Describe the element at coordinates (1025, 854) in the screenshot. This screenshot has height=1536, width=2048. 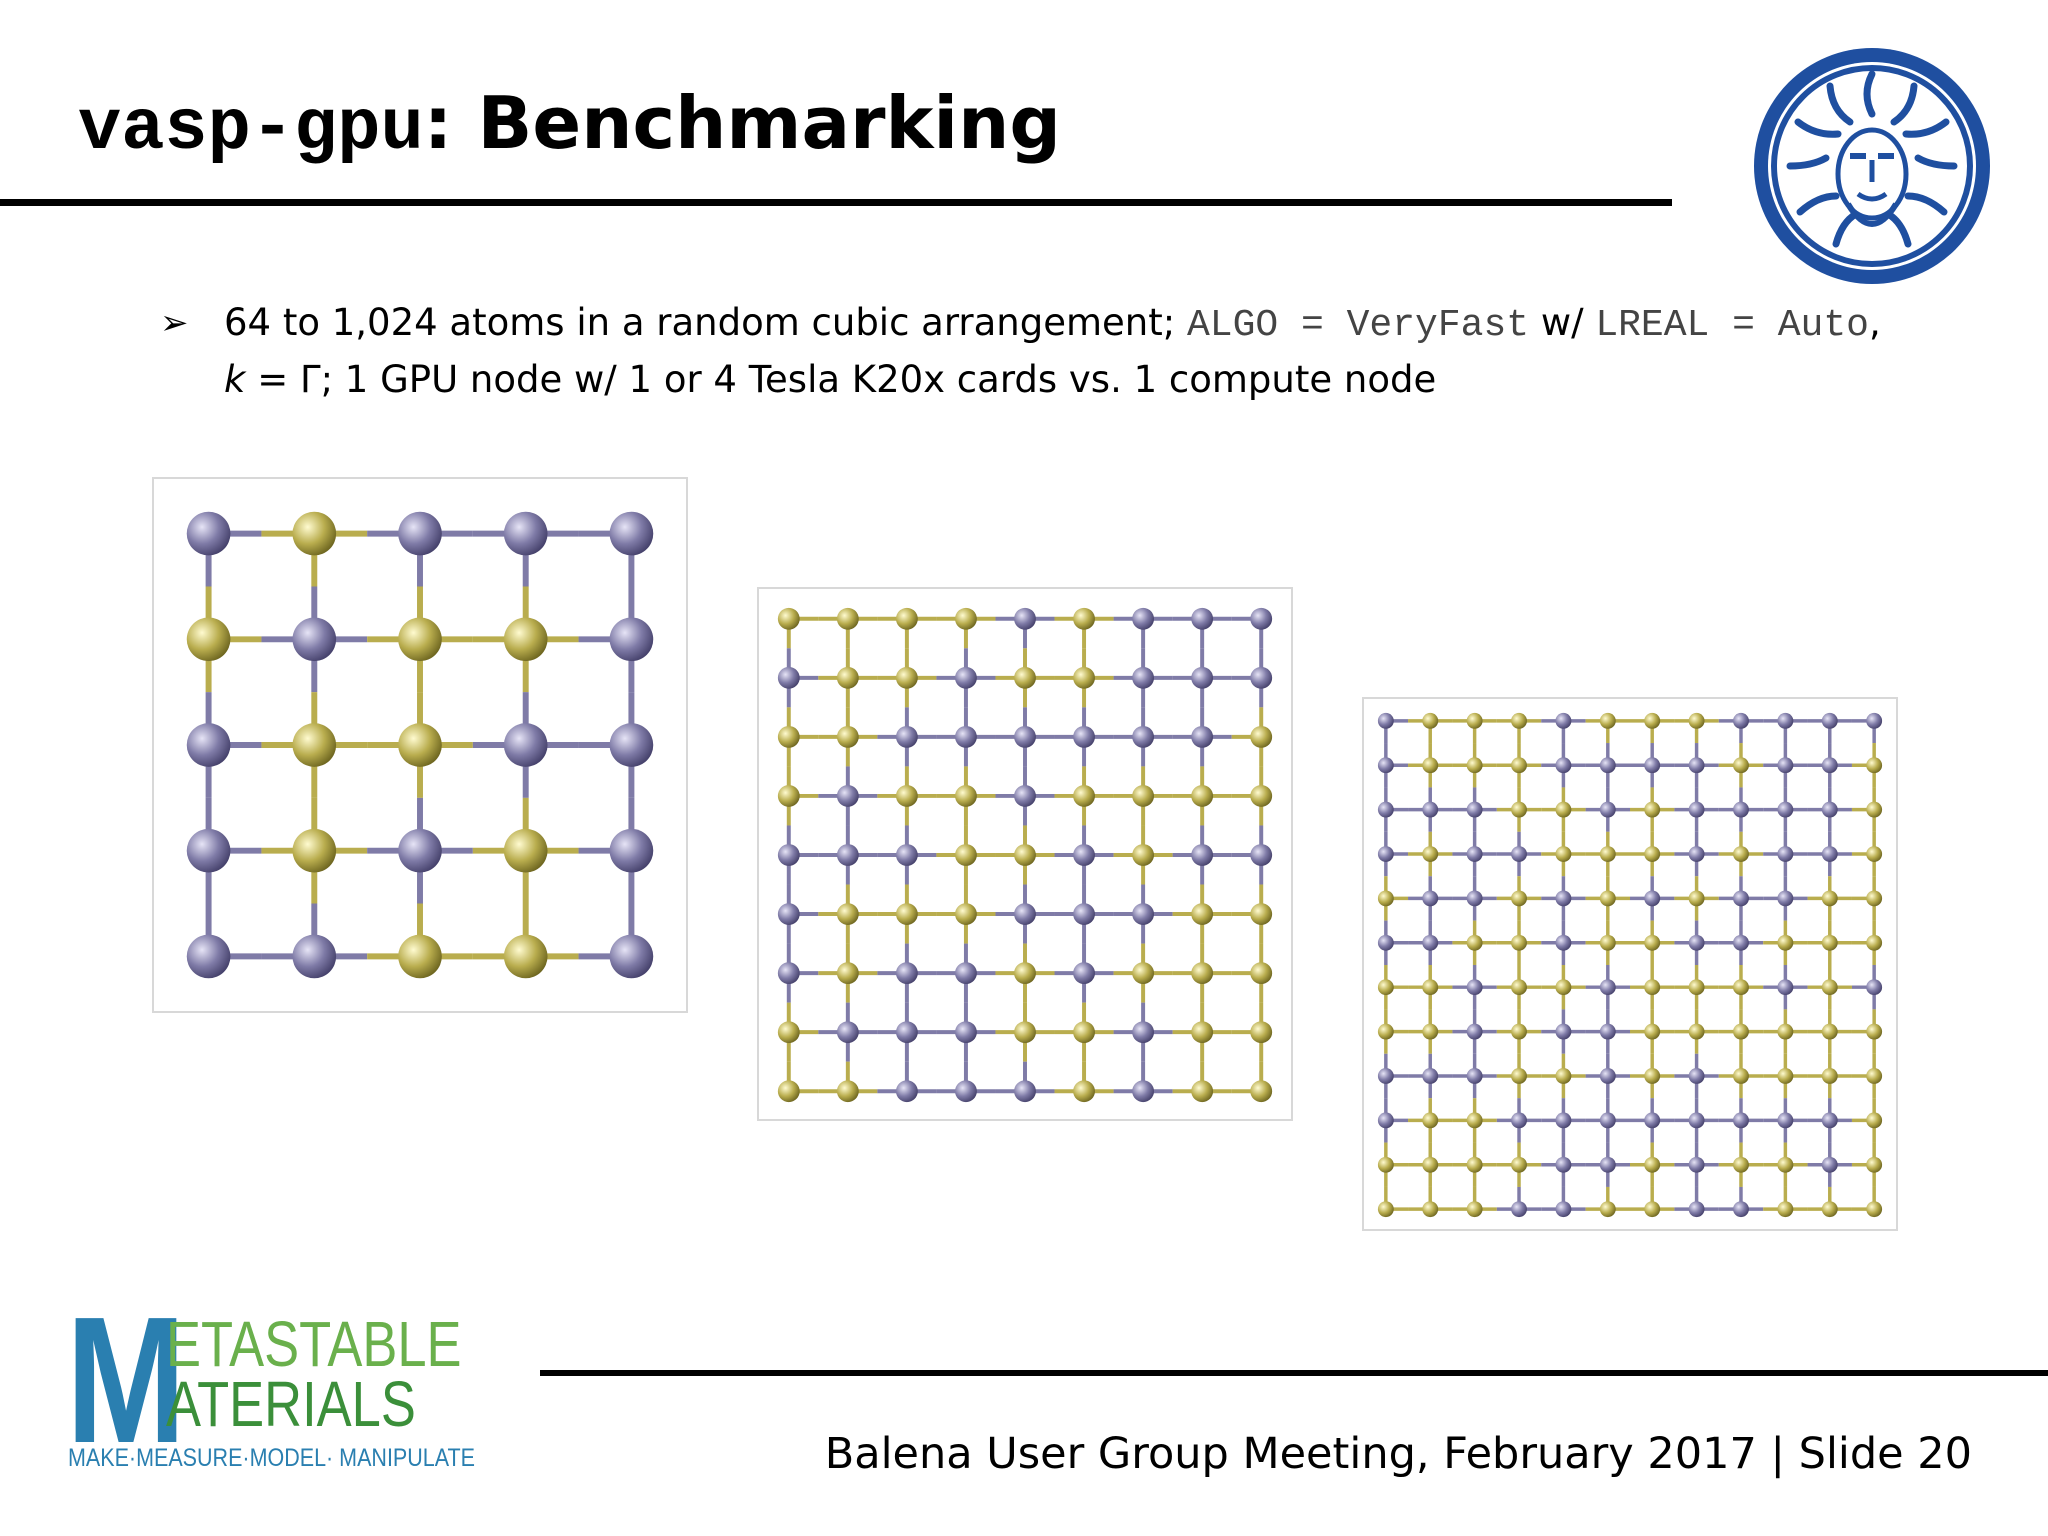
I see `structure-512-atoms` at that location.